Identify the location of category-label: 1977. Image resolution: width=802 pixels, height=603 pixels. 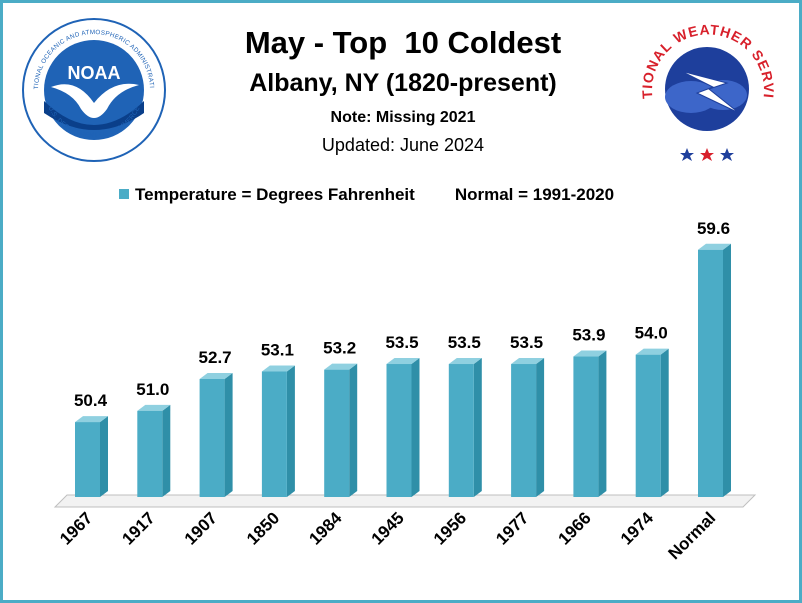
(512, 528).